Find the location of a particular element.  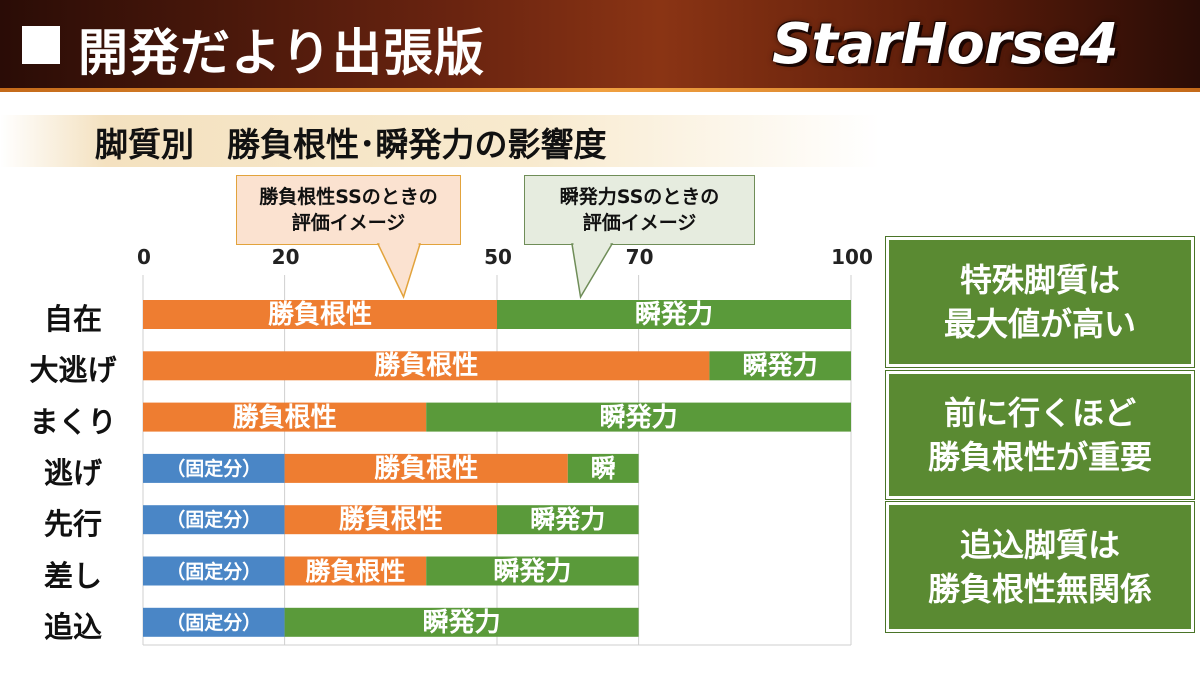

row-label: 追込 is located at coordinates (72, 626).